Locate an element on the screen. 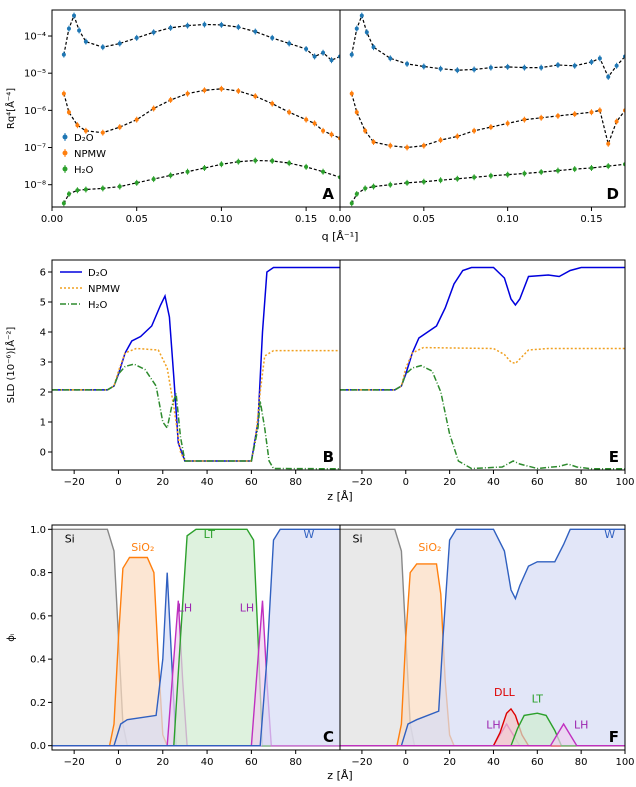 The image size is (636, 787). panel-letter: F is located at coordinates (614, 737).